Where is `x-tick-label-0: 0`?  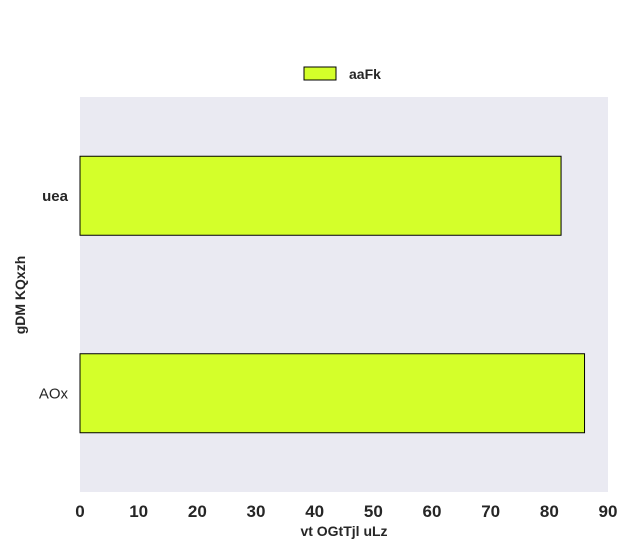 x-tick-label-0: 0 is located at coordinates (79, 511).